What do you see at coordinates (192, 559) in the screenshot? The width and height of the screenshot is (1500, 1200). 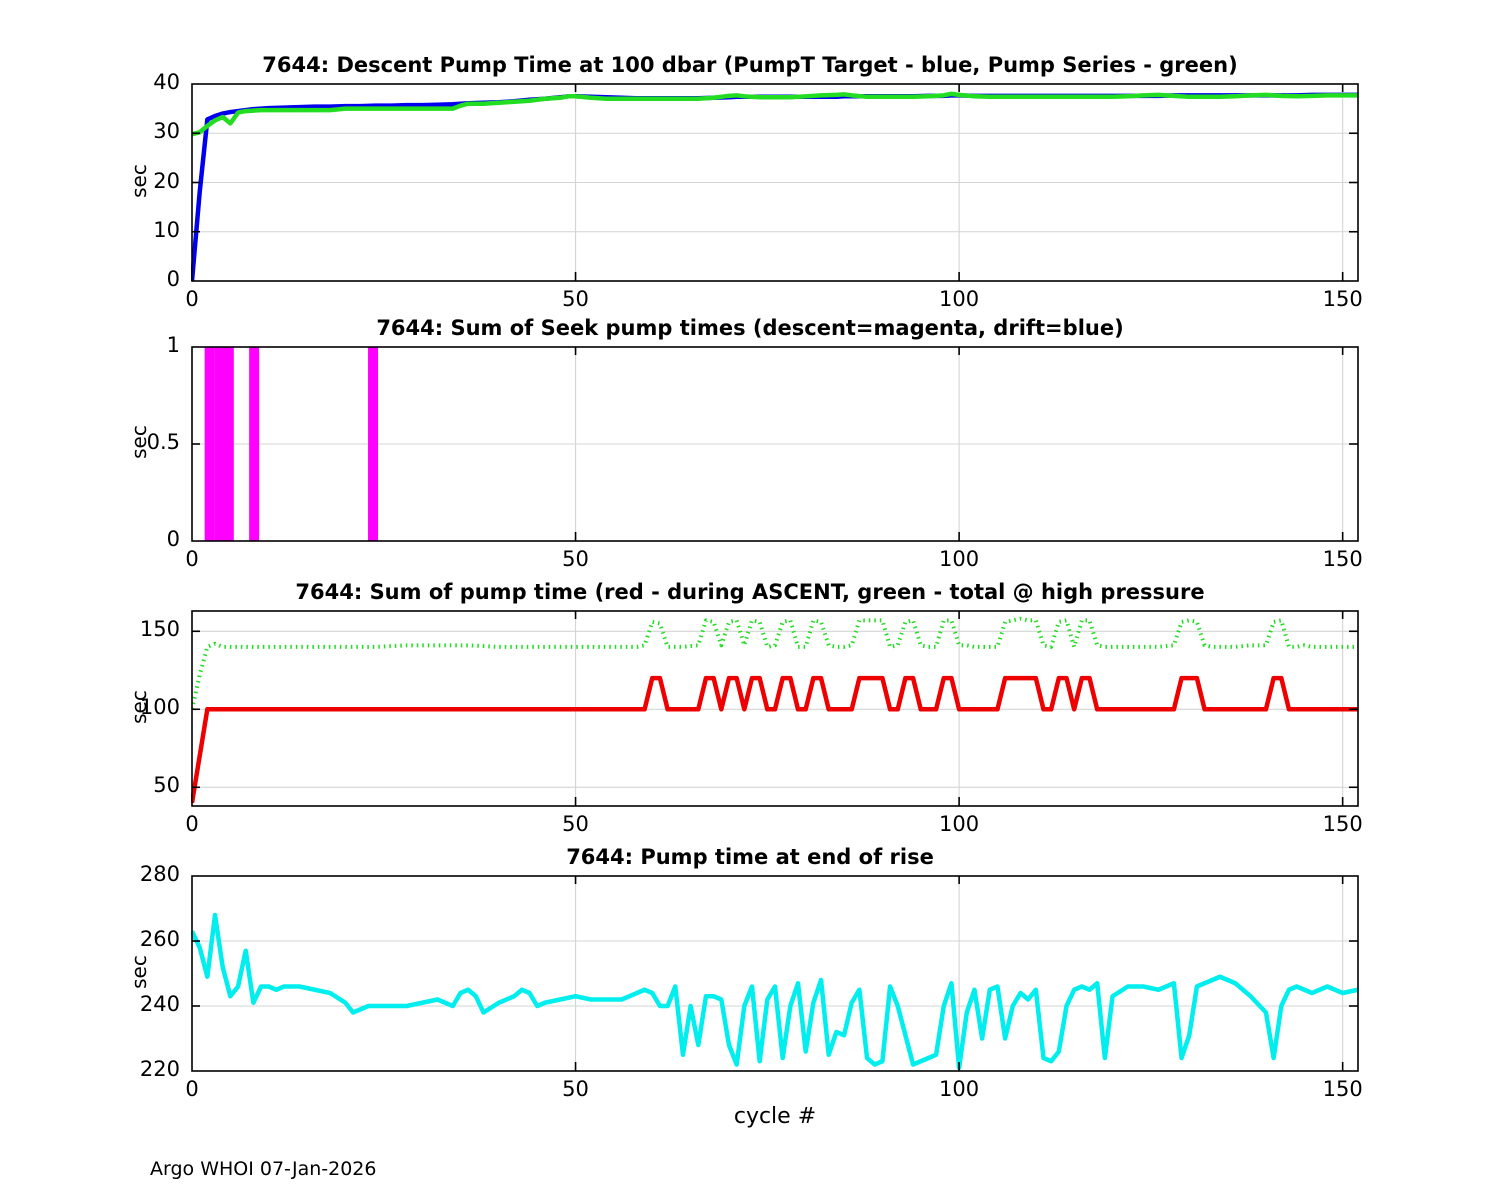 I see `panel-2-x-tick-label: 0` at bounding box center [192, 559].